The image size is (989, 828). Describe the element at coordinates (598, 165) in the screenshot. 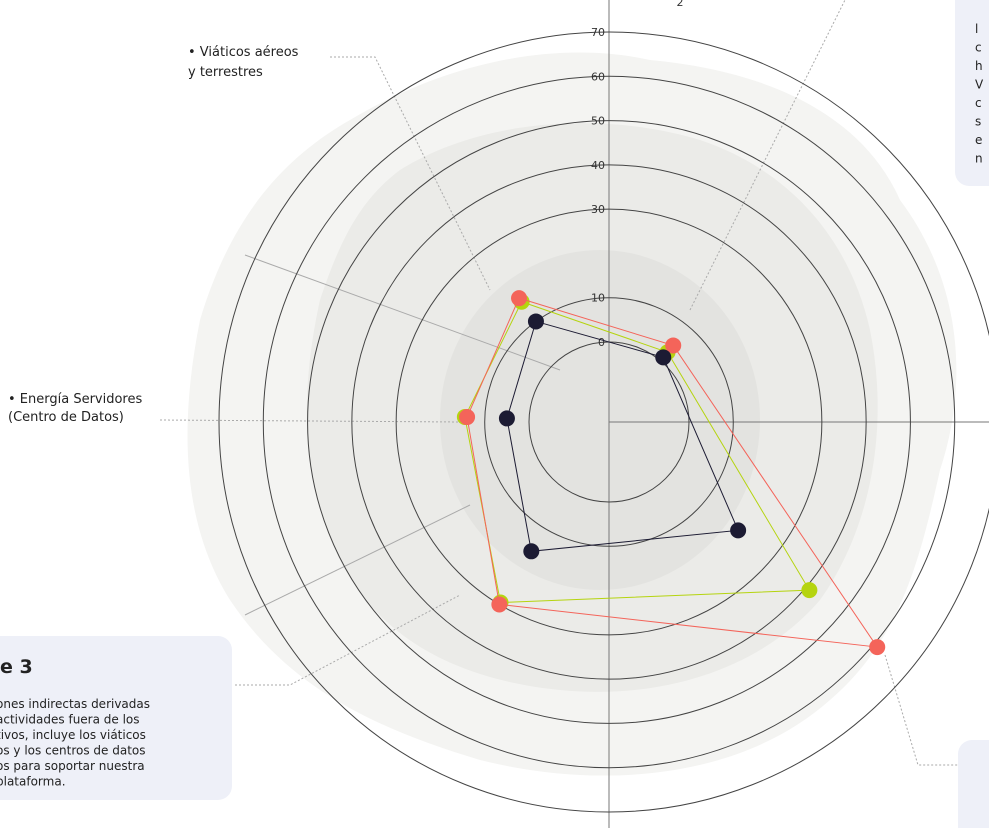

I see `r-tick-label: 40` at that location.